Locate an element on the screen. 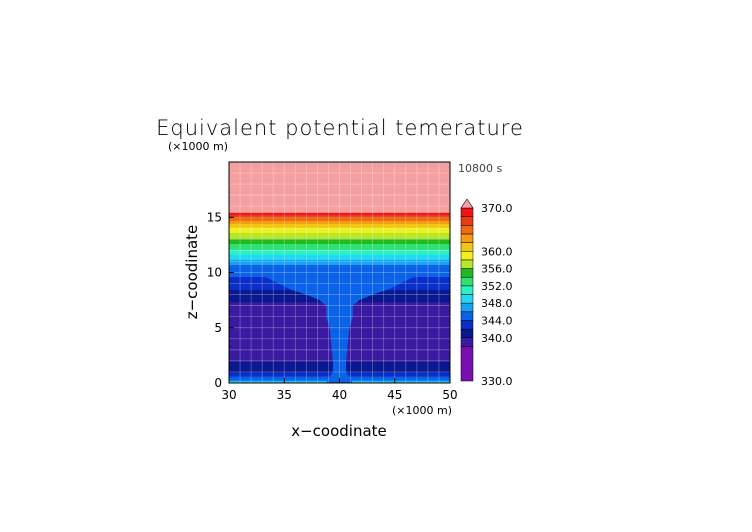  colorbar-tick-label: 340.0 is located at coordinates (497, 338).